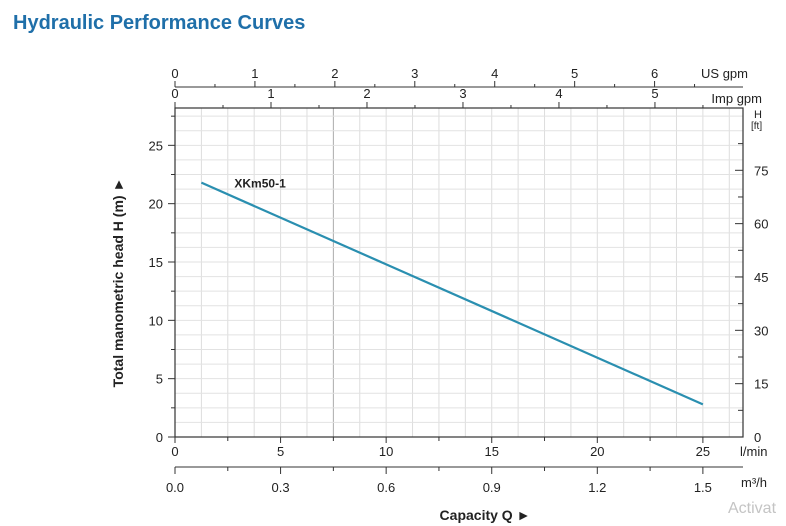 The image size is (786, 526). I want to click on y2-tick-label: 15, so click(761, 384).